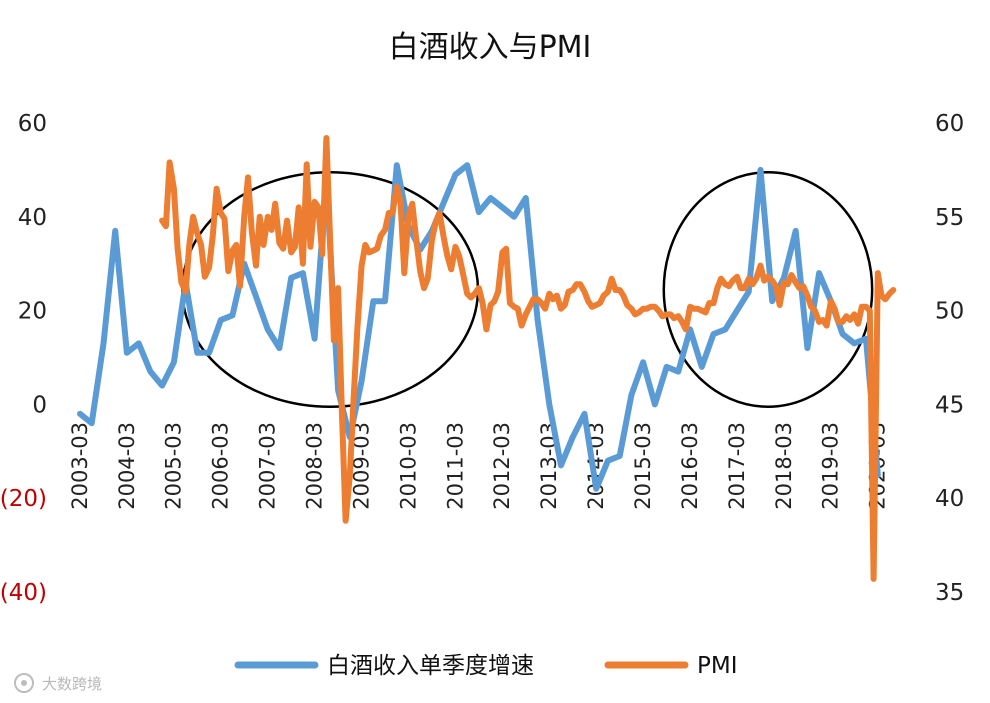 The width and height of the screenshot is (990, 703). Describe the element at coordinates (23, 499) in the screenshot. I see `left-tick-label: (20)` at that location.